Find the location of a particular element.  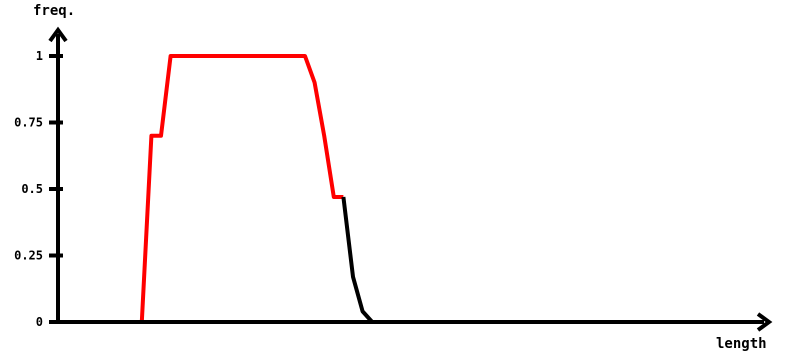

x-axis-label: length is located at coordinates (741, 344).